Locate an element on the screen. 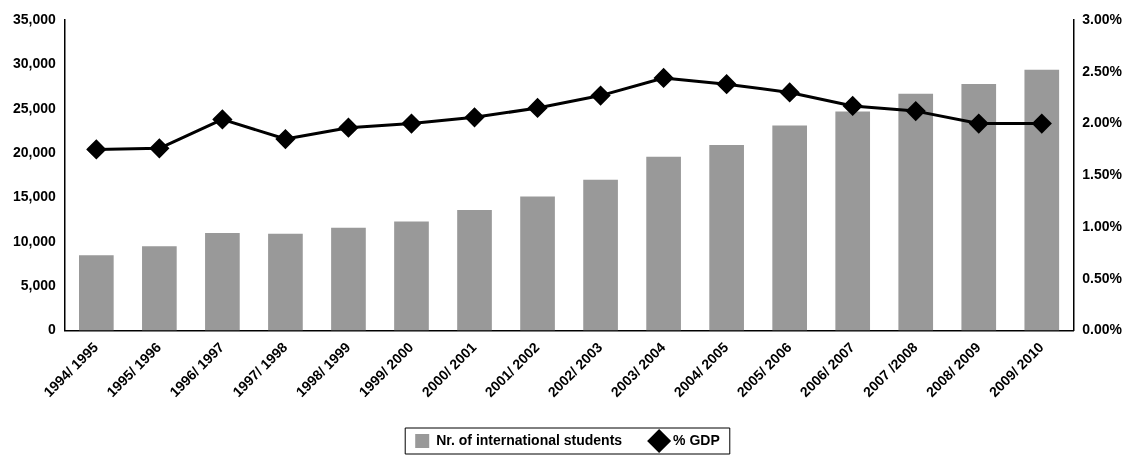  y2-tick-label: 1.50% is located at coordinates (1102, 174).